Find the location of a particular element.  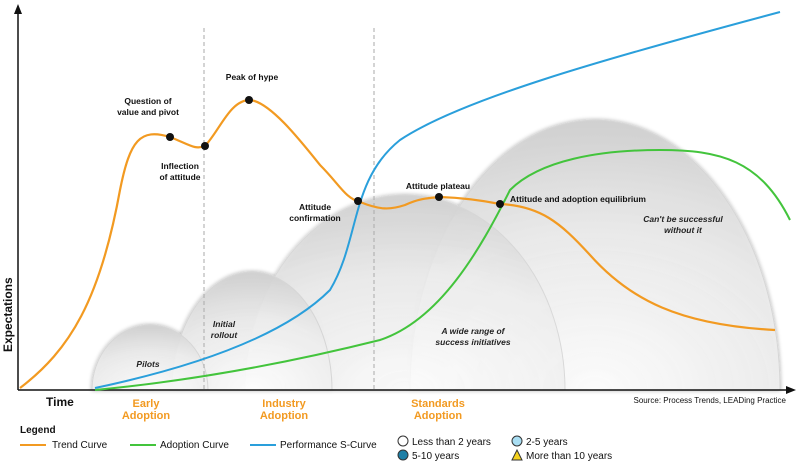

legend-more-than-10-icon is located at coordinates (517, 454).